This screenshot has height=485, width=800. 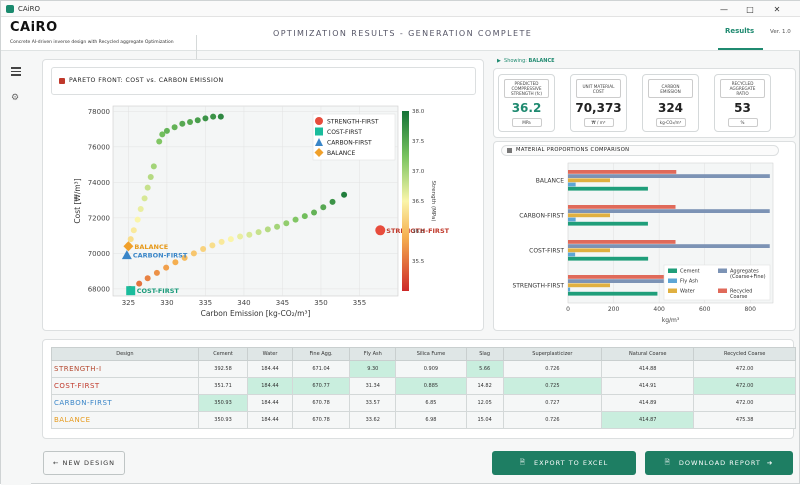 What do you see at coordinates (373, 369) in the screenshot?
I see `table-cell: 9.30` at bounding box center [373, 369].